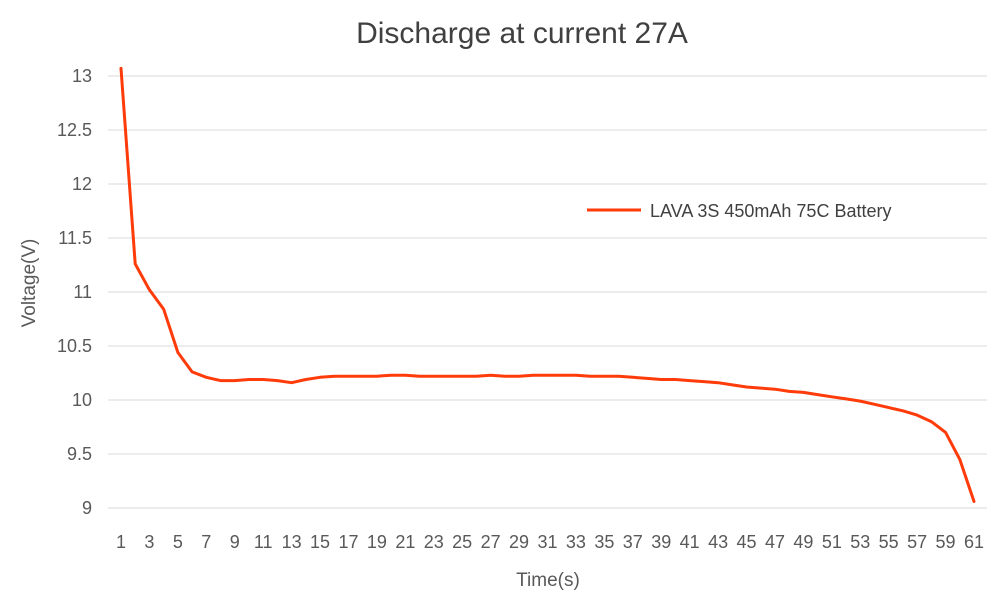 This screenshot has height=597, width=1000. I want to click on x-tick-label: 61, so click(974, 542).